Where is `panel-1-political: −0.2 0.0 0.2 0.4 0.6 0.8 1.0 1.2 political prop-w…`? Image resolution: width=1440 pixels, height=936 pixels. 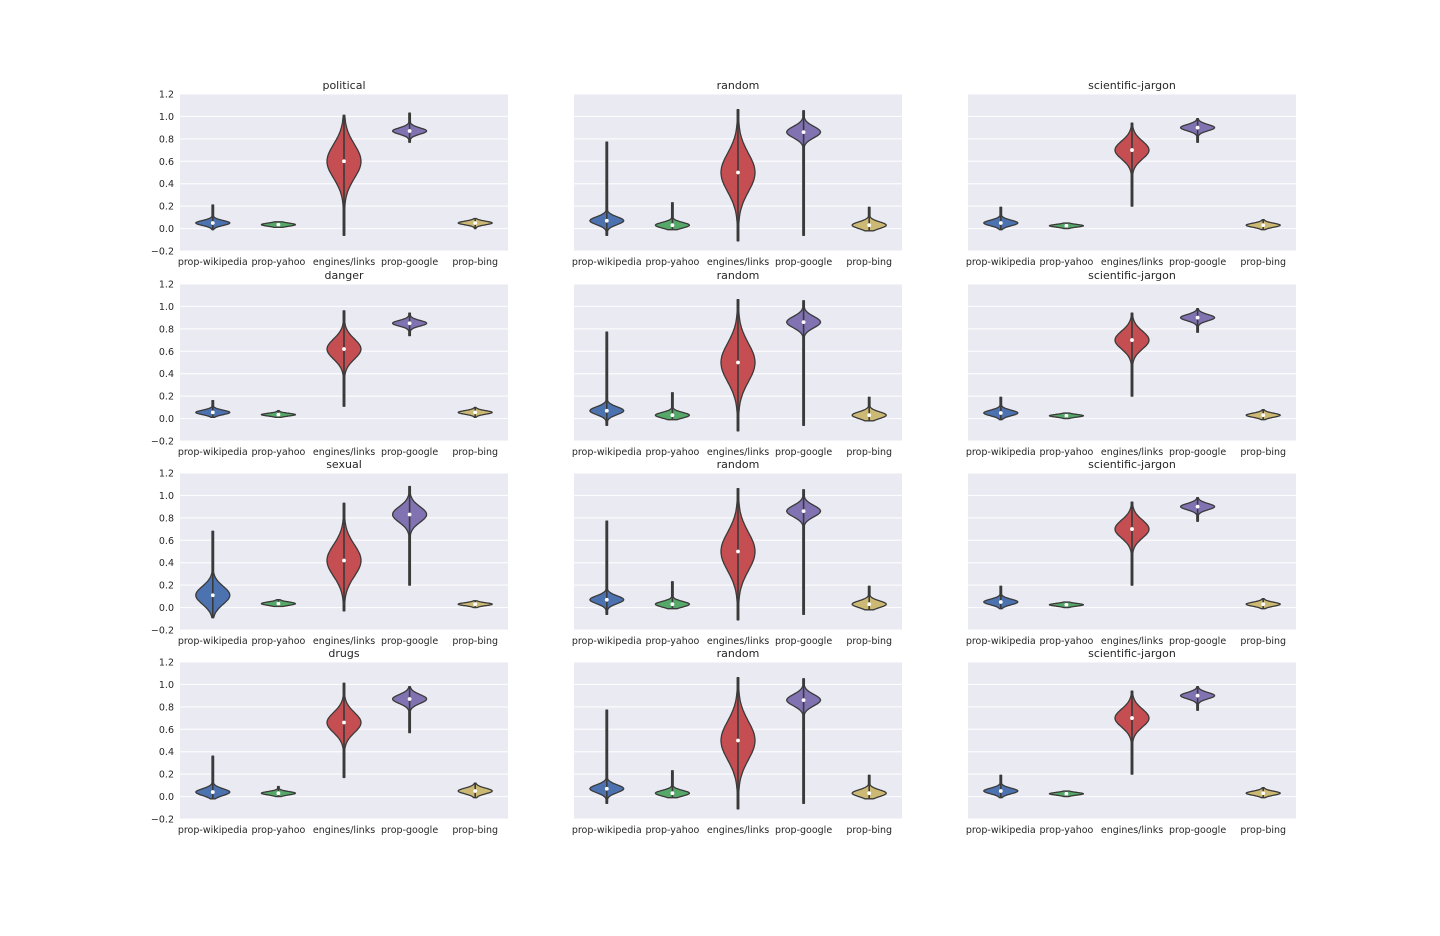
panel-1-political: −0.2 0.0 0.2 0.4 0.6 0.8 1.0 1.2 political prop-w… is located at coordinates (329, 173).